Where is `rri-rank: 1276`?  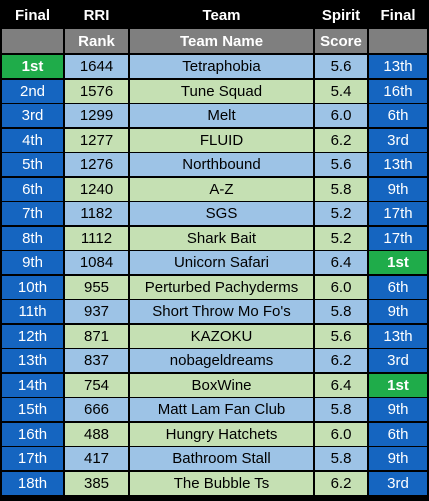
rri-rank: 1276 is located at coordinates (96, 164).